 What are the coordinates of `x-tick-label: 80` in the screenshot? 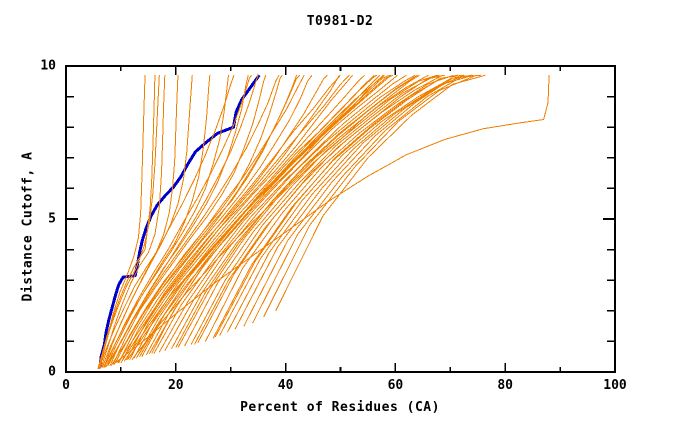 It's located at (505, 385).